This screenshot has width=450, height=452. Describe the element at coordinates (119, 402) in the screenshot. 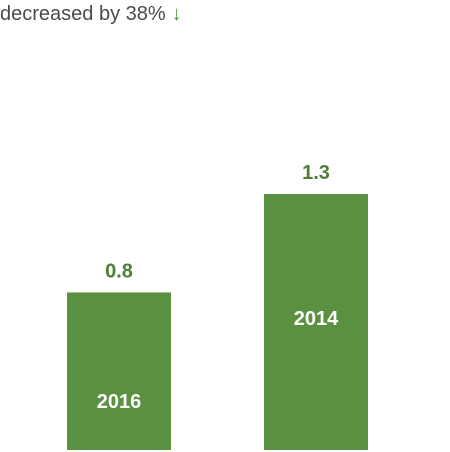

I see `category-label-2016: 2016` at that location.